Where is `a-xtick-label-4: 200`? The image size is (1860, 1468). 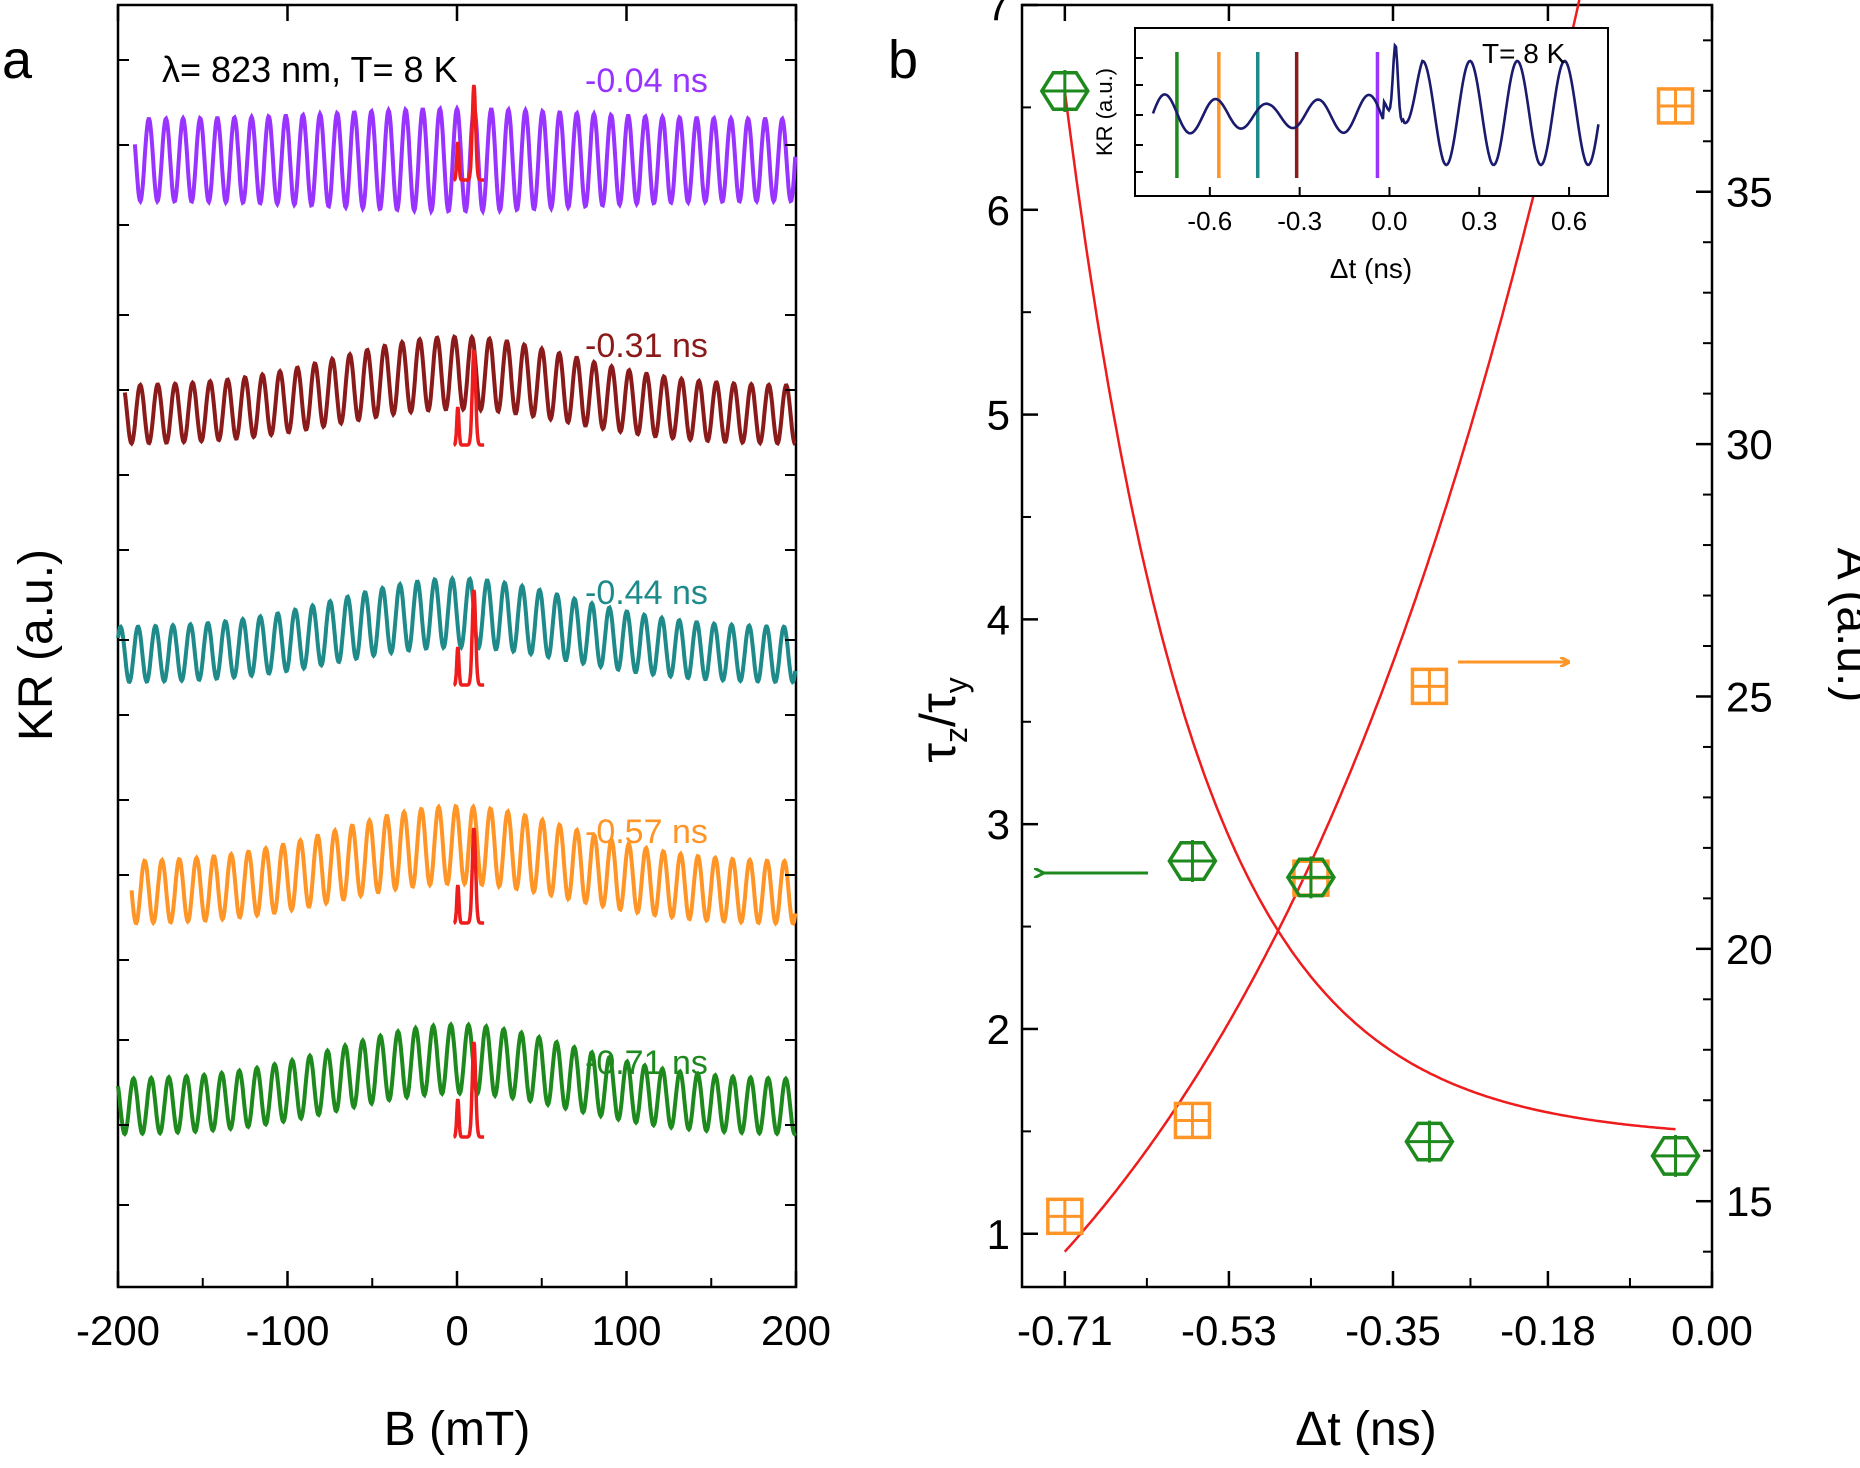
a-xtick-label-4: 200 is located at coordinates (796, 1330).